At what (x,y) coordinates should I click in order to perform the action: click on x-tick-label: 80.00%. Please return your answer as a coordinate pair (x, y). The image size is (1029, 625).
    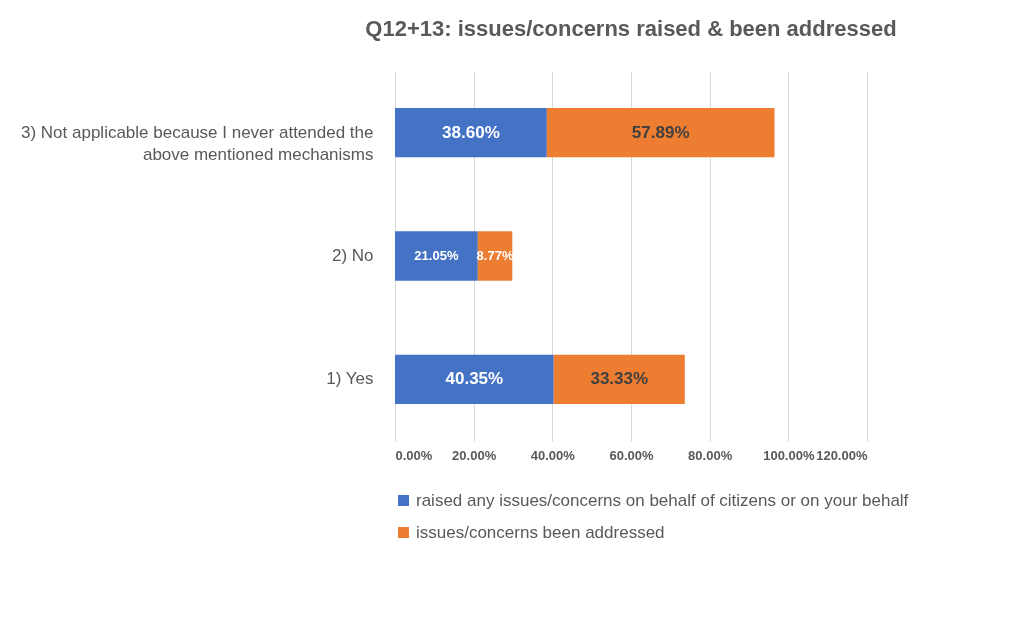
    Looking at the image, I should click on (710, 455).